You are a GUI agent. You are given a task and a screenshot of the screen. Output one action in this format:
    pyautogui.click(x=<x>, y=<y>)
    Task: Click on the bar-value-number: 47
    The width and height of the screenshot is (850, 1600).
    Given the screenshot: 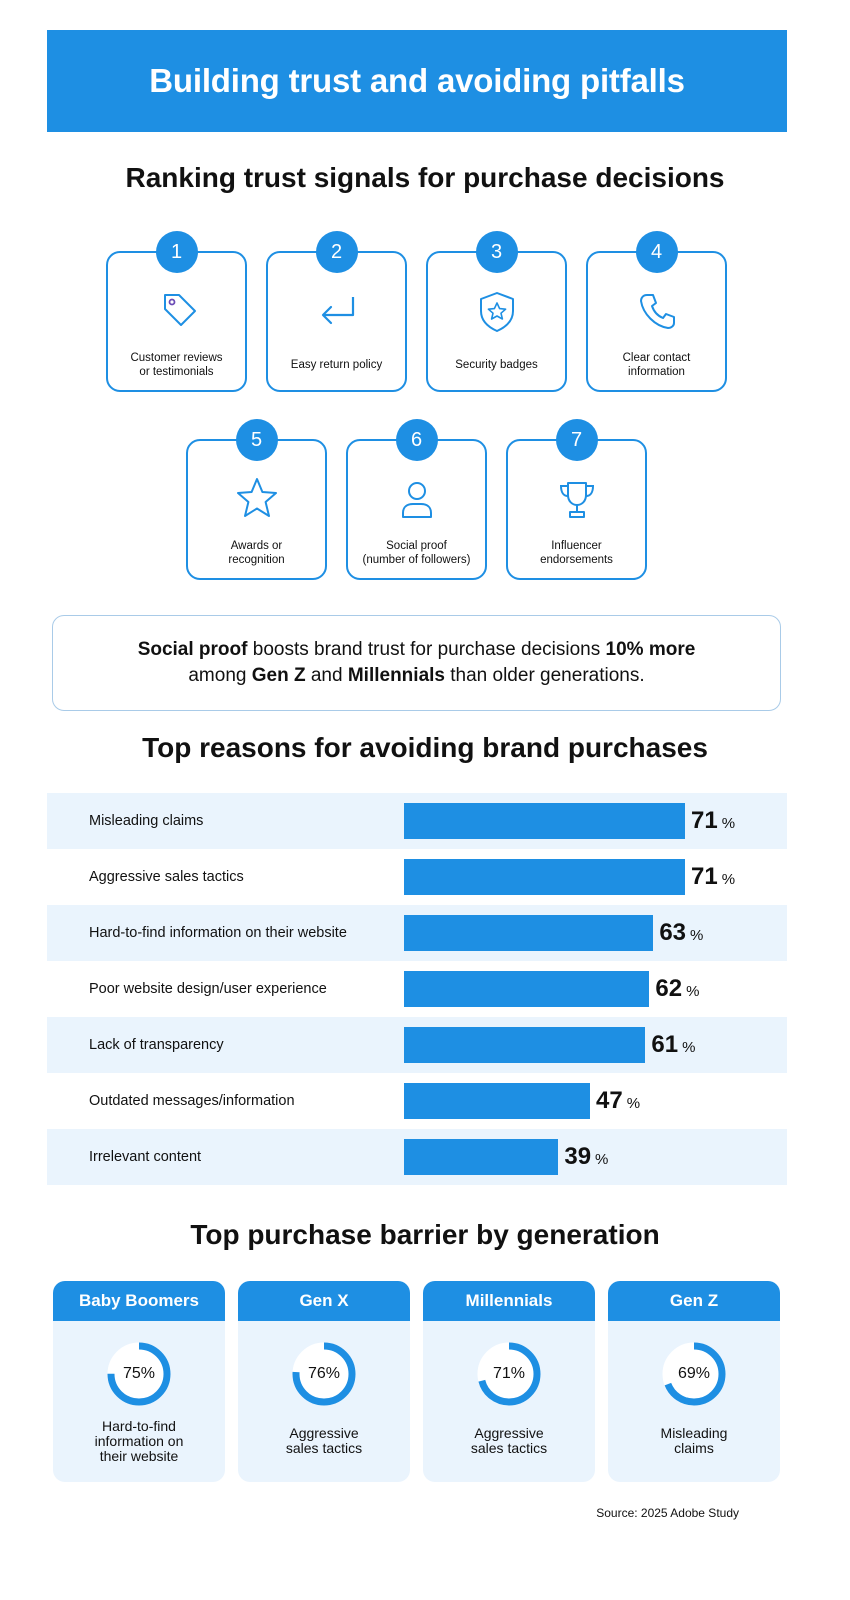 What is the action you would take?
    pyautogui.click(x=609, y=1100)
    